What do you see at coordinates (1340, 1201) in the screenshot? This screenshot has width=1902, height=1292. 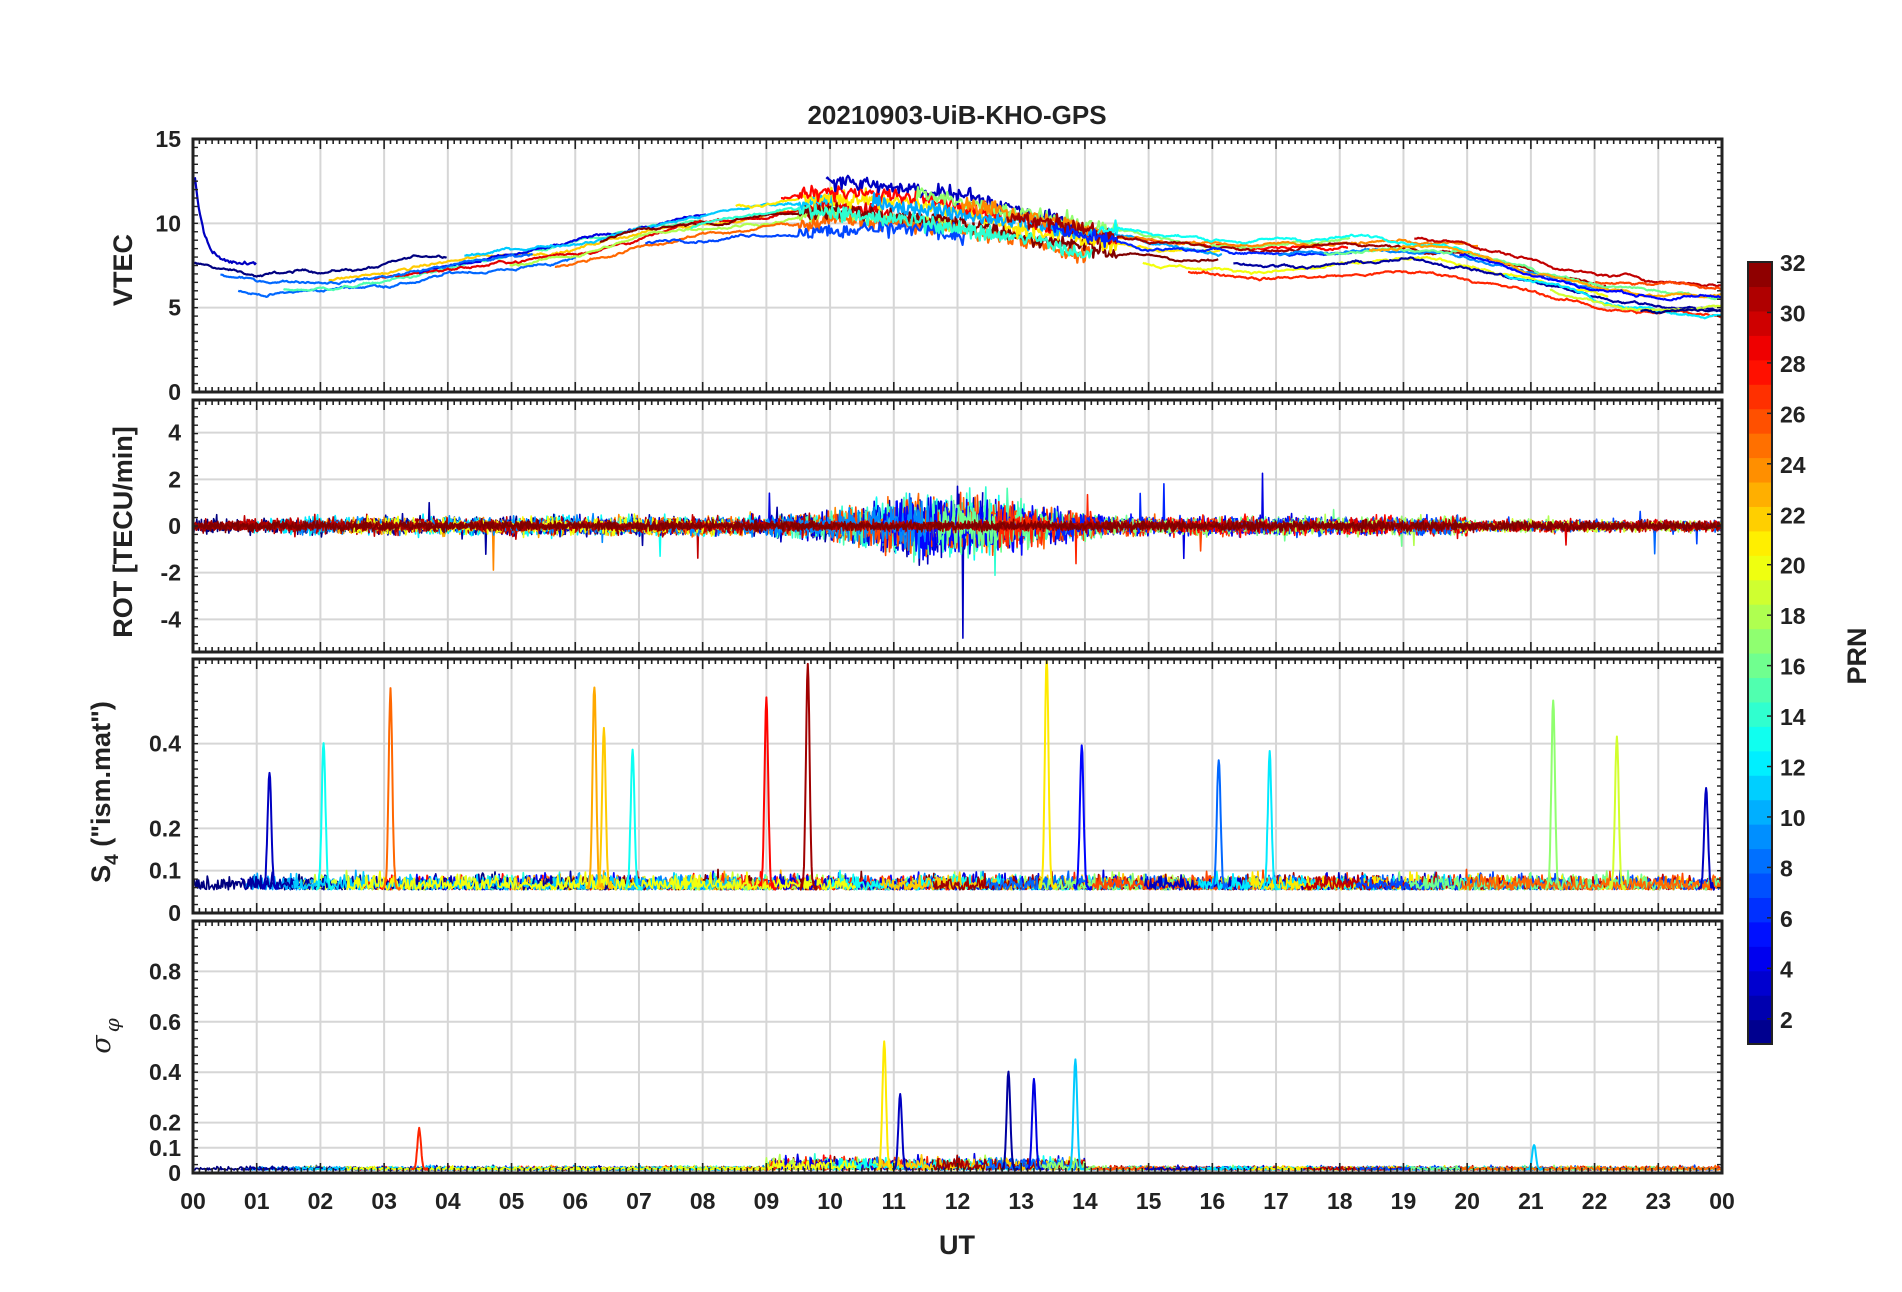 I see `x-tick-label: 18` at bounding box center [1340, 1201].